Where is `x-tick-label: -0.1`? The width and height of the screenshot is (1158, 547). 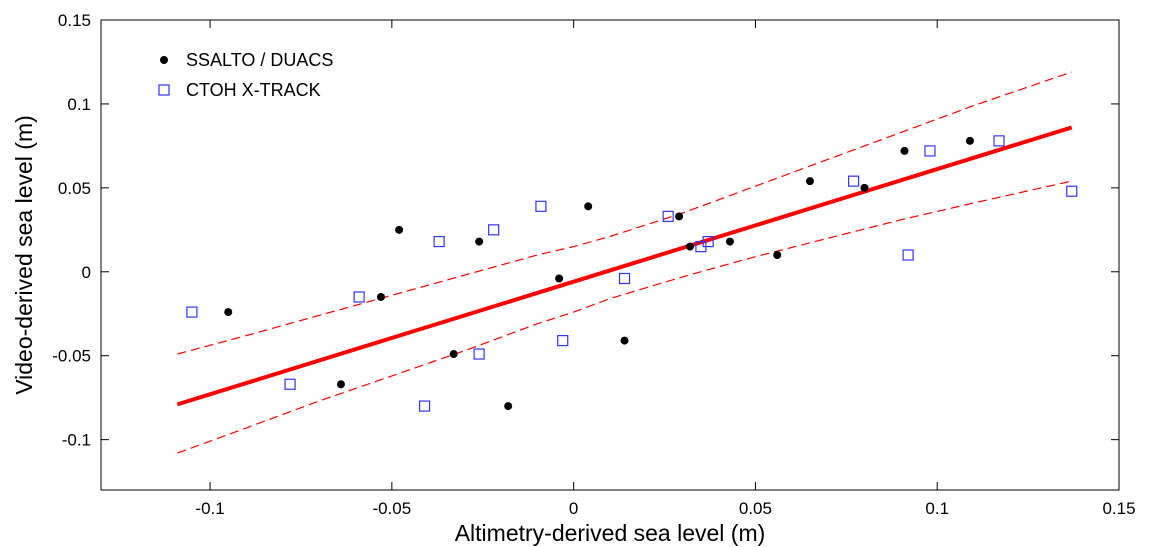 x-tick-label: -0.1 is located at coordinates (209, 508).